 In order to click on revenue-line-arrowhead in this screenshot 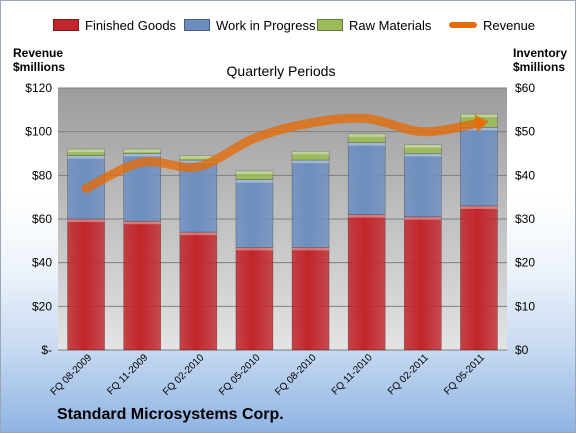, I will do `click(481, 123)`.